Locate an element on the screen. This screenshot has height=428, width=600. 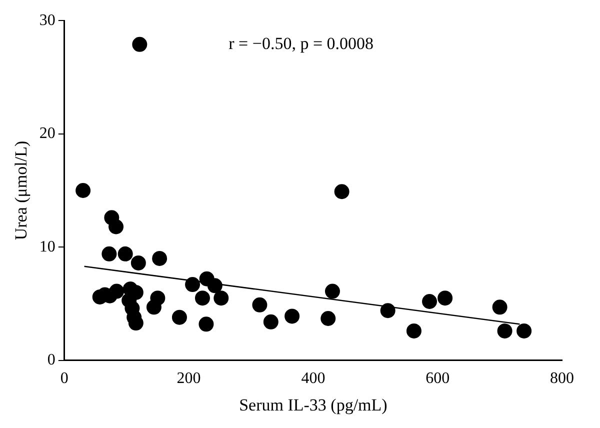
y-tick-label: 20 is located at coordinates (47, 133).